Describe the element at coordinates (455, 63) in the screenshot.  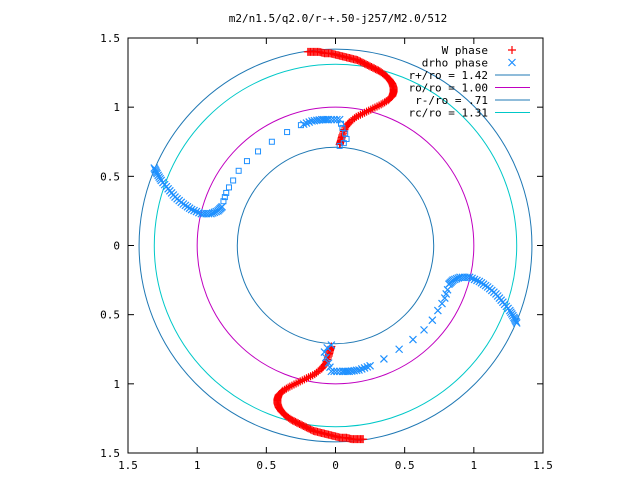
I see `legend-label: drho phase` at that location.